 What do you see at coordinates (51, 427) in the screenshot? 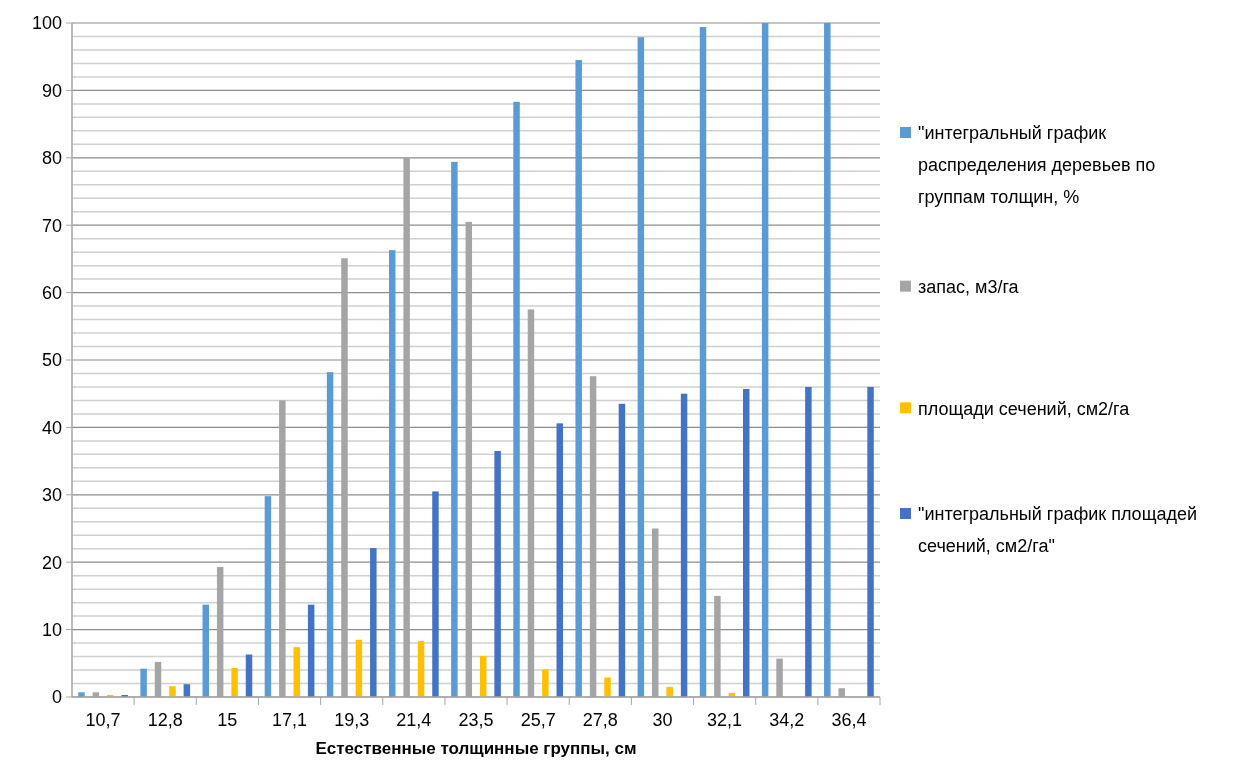
I see `y-tick-label: 40` at bounding box center [51, 427].